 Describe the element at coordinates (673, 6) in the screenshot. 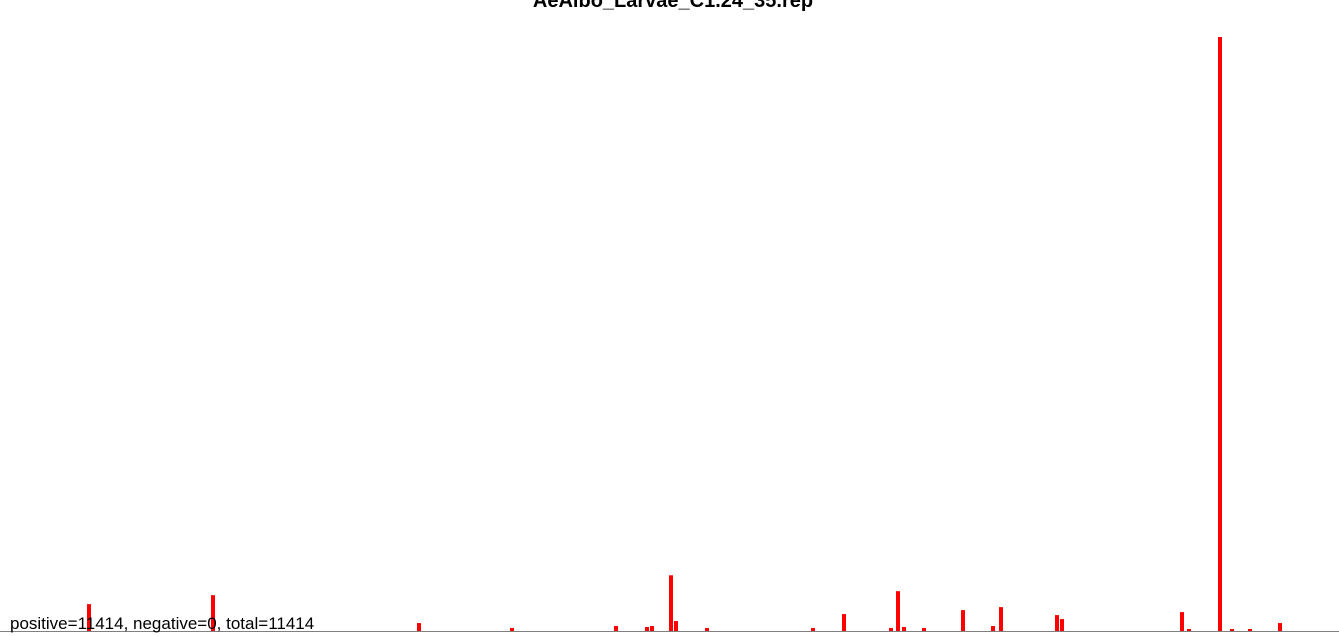

I see `chart-title: AeAlbo_Larvae_C1.24_35.rep` at that location.